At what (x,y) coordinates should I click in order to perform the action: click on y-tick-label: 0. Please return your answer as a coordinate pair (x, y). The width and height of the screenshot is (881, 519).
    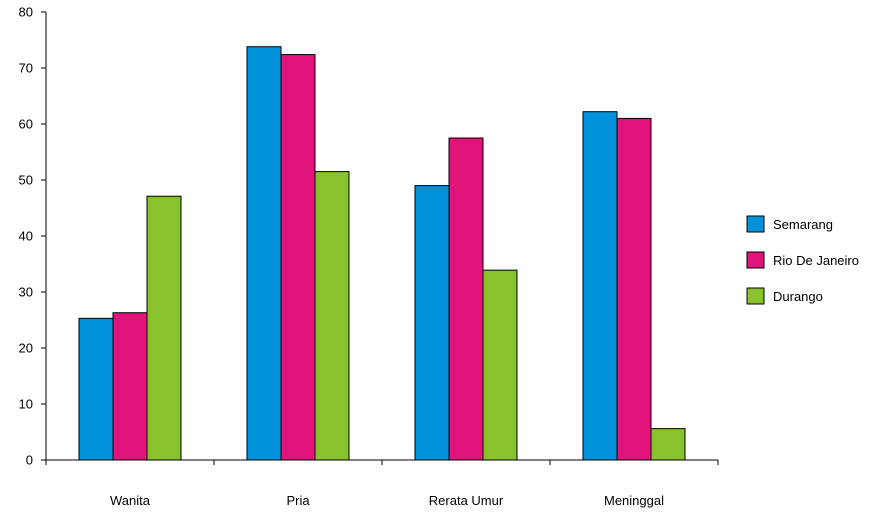
    Looking at the image, I should click on (29, 460).